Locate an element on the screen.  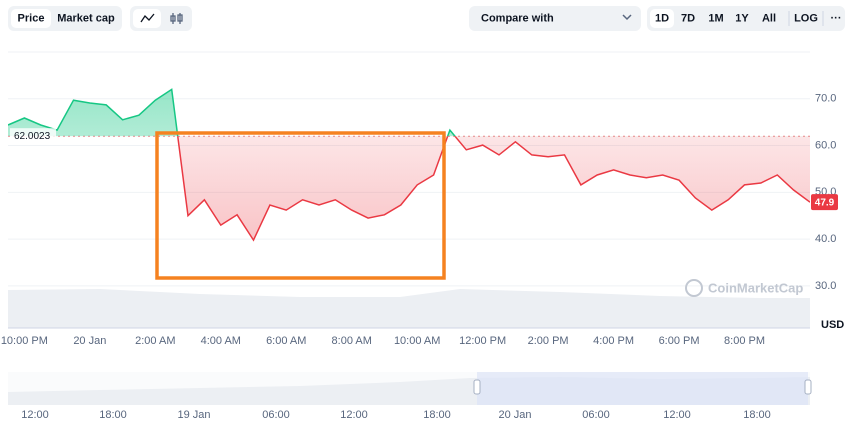
log-button: LOG is located at coordinates (806, 18).